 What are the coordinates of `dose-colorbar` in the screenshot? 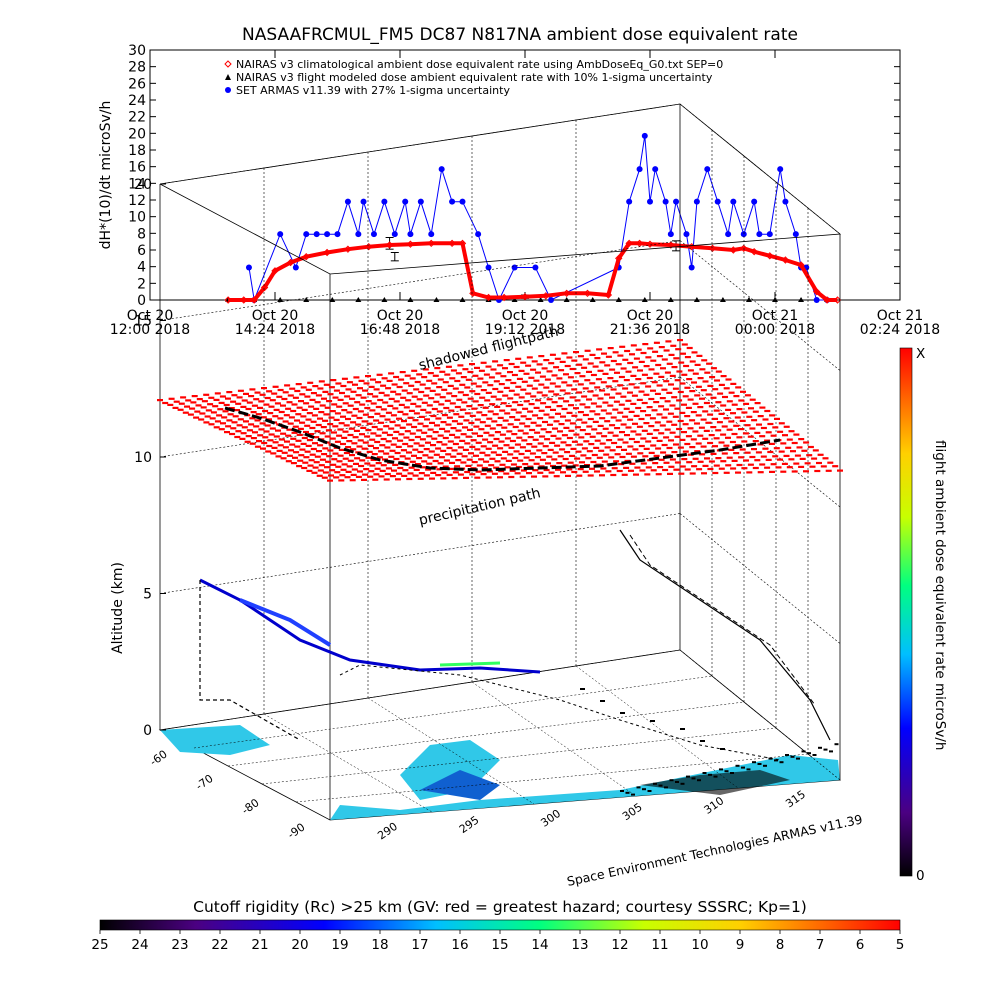 It's located at (906, 612).